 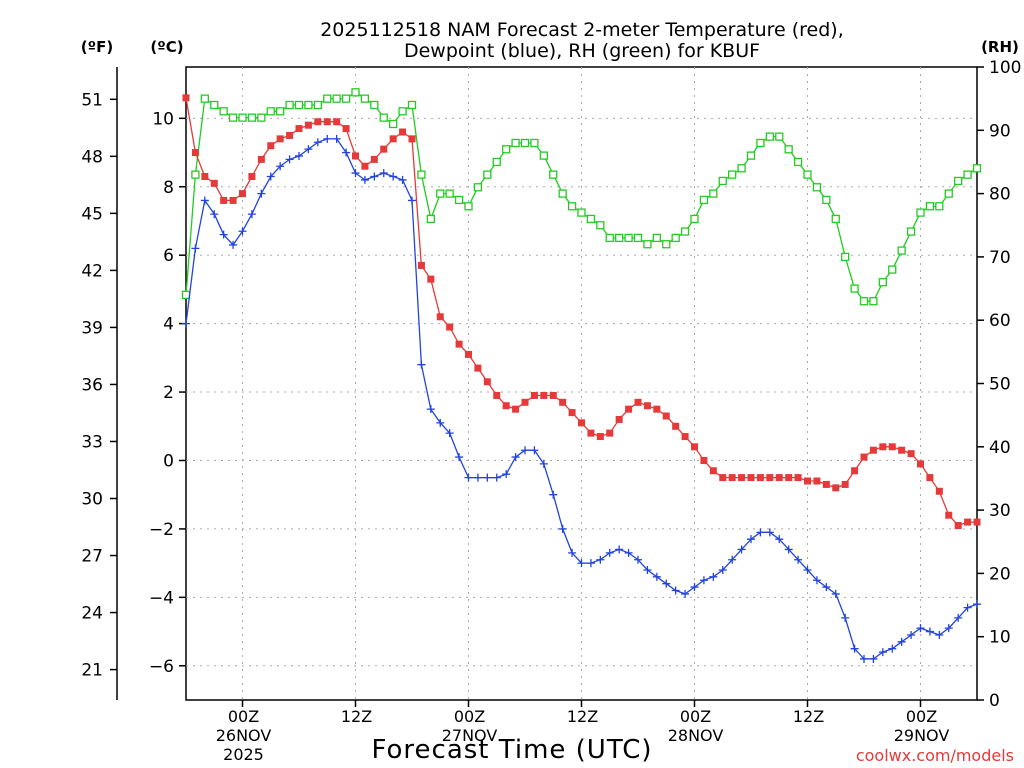 I want to click on celsius-tick-label: 6, so click(x=168, y=256).